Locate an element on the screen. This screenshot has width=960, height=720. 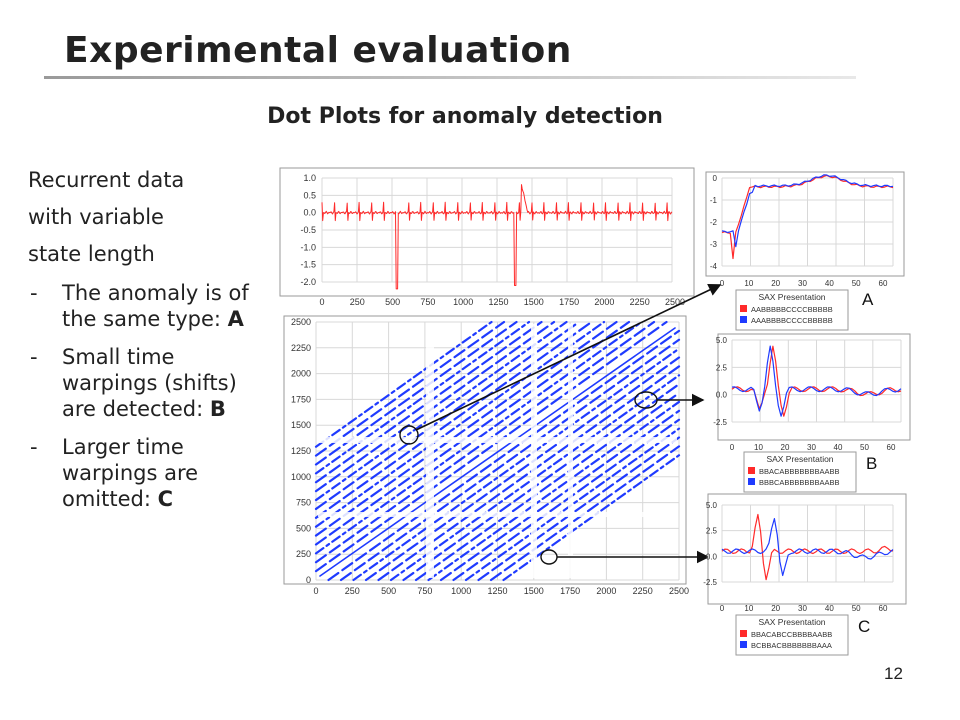
y-tick-label: -2 is located at coordinates (714, 222).